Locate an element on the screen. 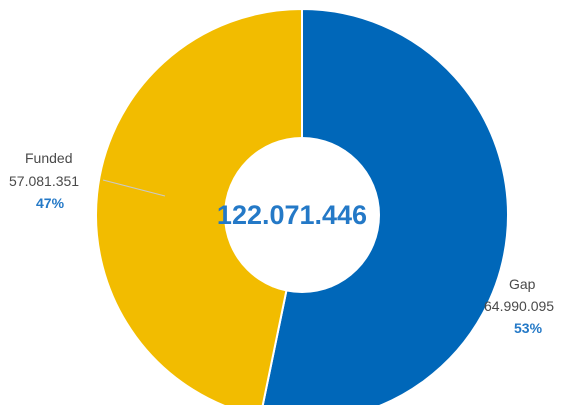 This screenshot has height=405, width=567. gap-value-label: 64.990.095 is located at coordinates (519, 306).